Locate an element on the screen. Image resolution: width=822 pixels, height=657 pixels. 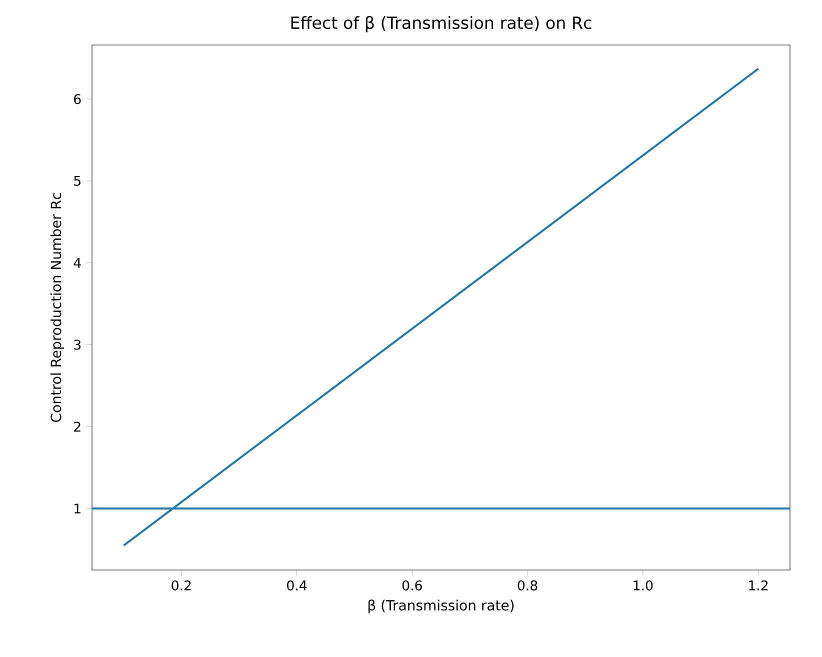
x-tick-label: 1.0 is located at coordinates (643, 585).